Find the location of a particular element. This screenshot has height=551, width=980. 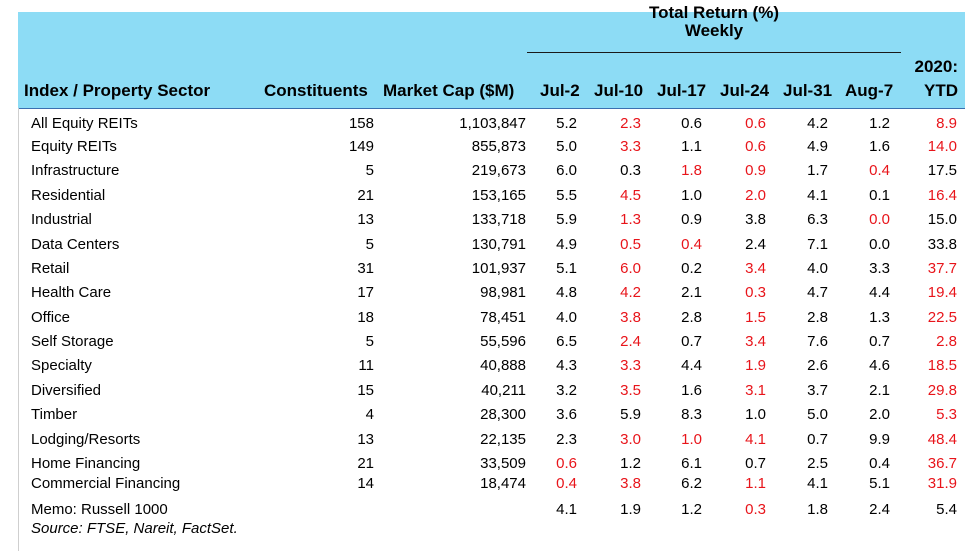

weekly-return-cell: 2.8 is located at coordinates (817, 317).